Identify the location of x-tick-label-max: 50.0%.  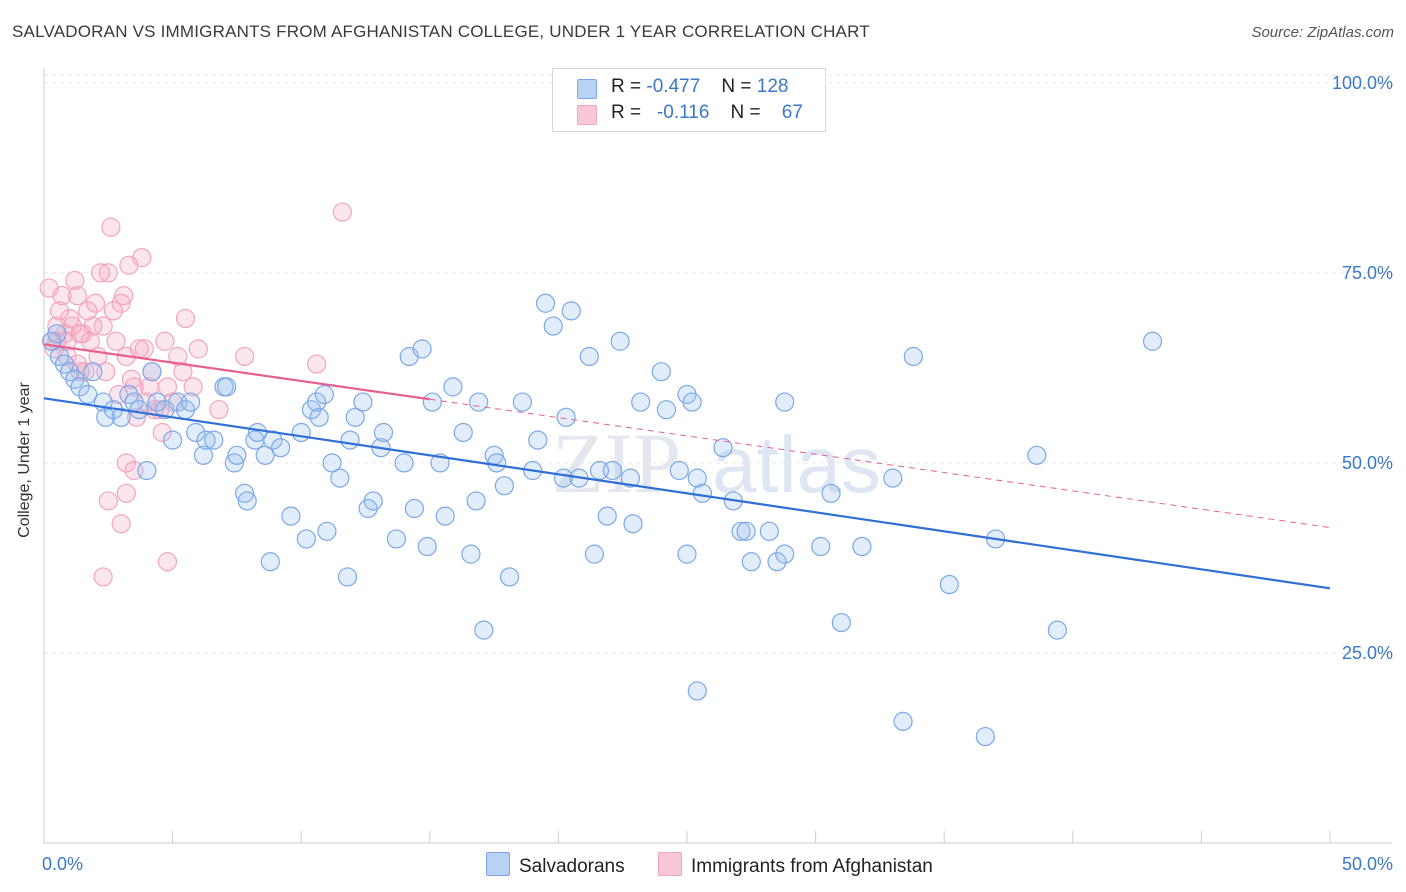
(1367, 864).